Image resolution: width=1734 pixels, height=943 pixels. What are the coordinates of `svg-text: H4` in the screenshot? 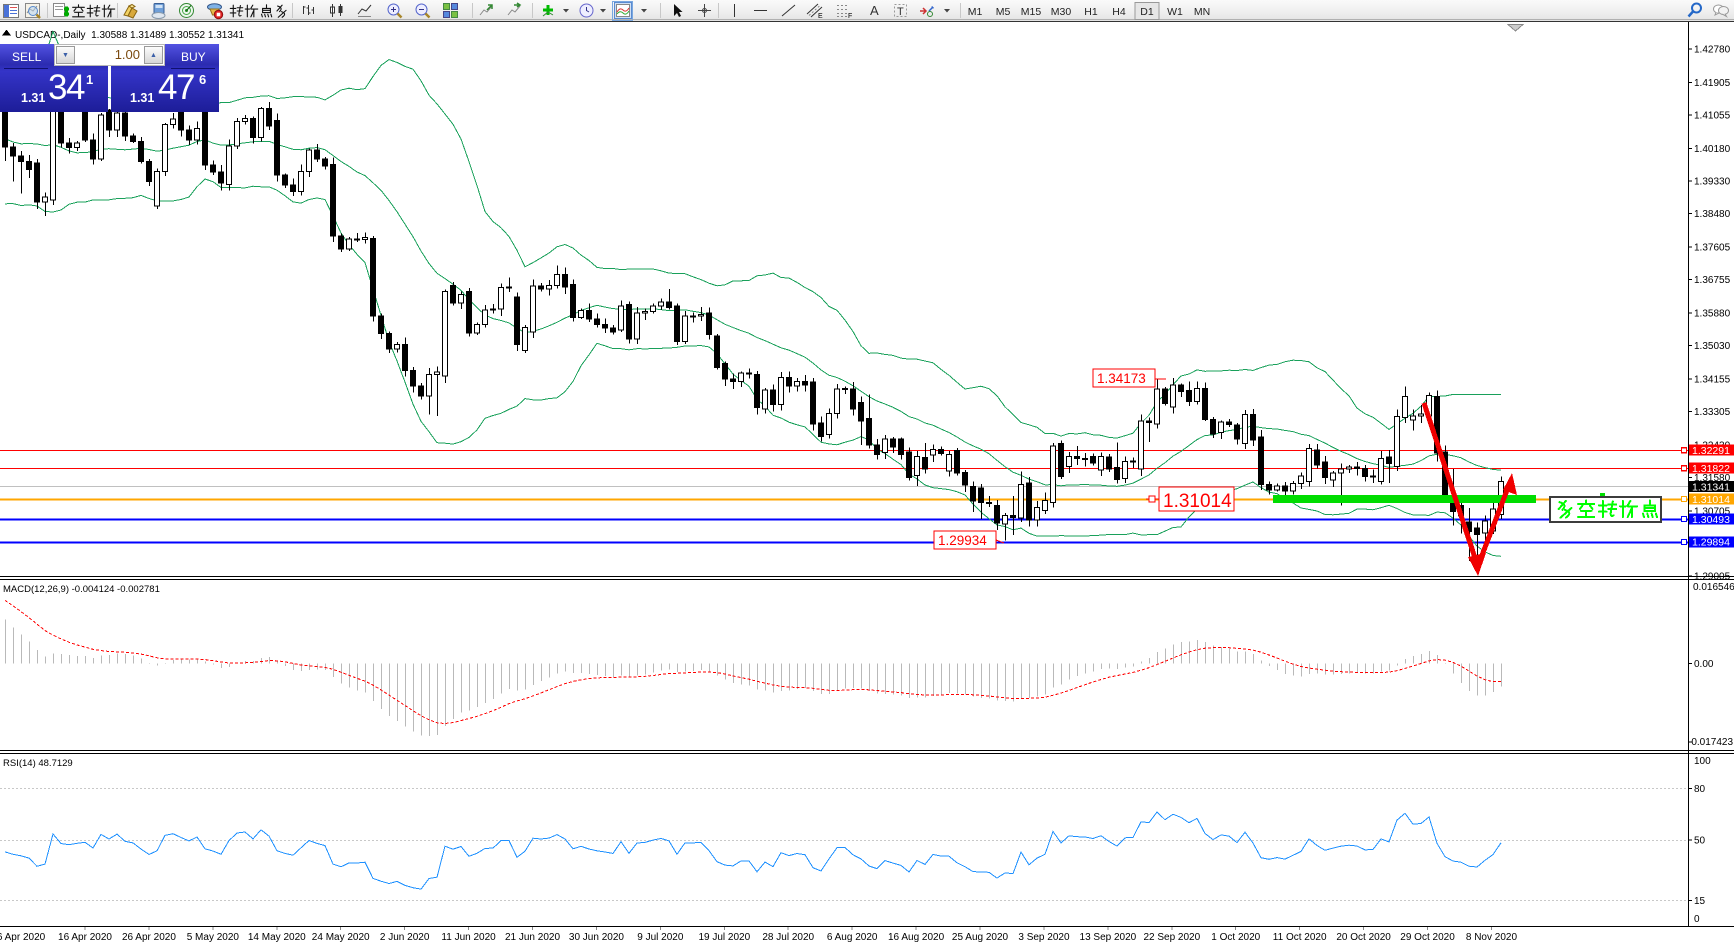 It's located at (1119, 12).